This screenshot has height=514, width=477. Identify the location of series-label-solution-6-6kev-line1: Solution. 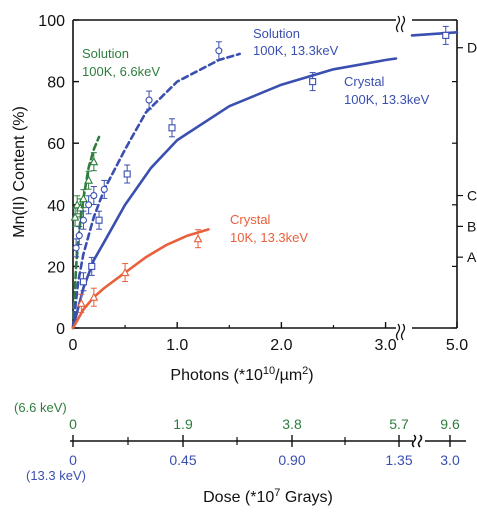
(105, 53).